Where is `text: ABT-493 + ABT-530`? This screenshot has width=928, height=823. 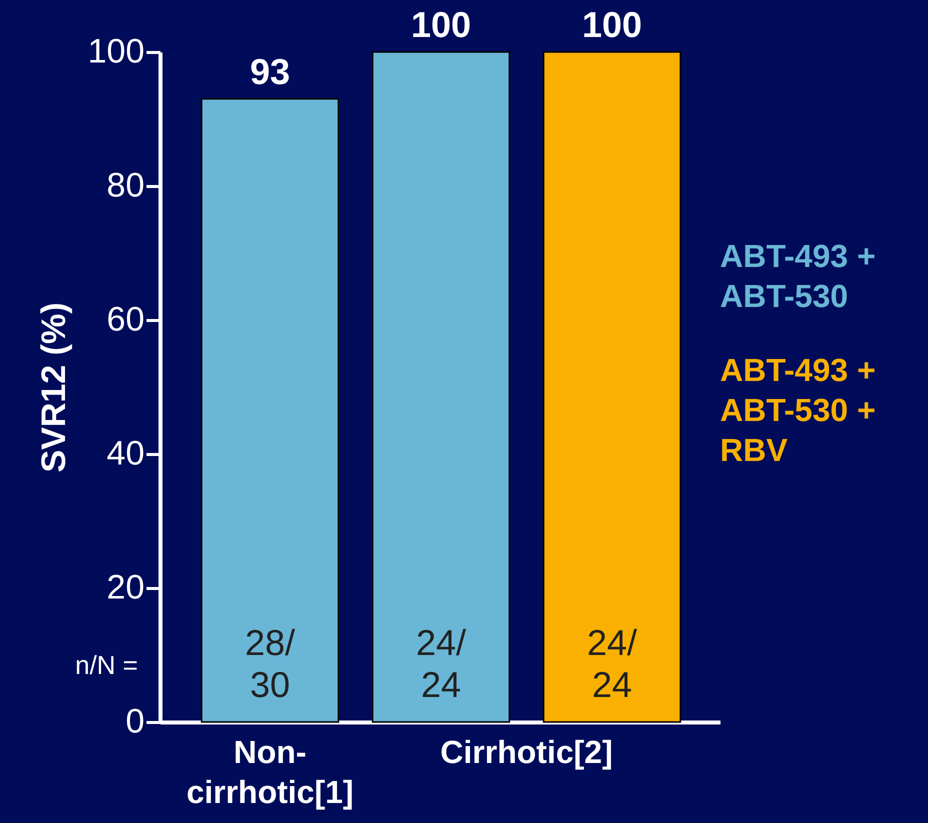
text: ABT-493 + ABT-530 is located at coordinates (798, 276).